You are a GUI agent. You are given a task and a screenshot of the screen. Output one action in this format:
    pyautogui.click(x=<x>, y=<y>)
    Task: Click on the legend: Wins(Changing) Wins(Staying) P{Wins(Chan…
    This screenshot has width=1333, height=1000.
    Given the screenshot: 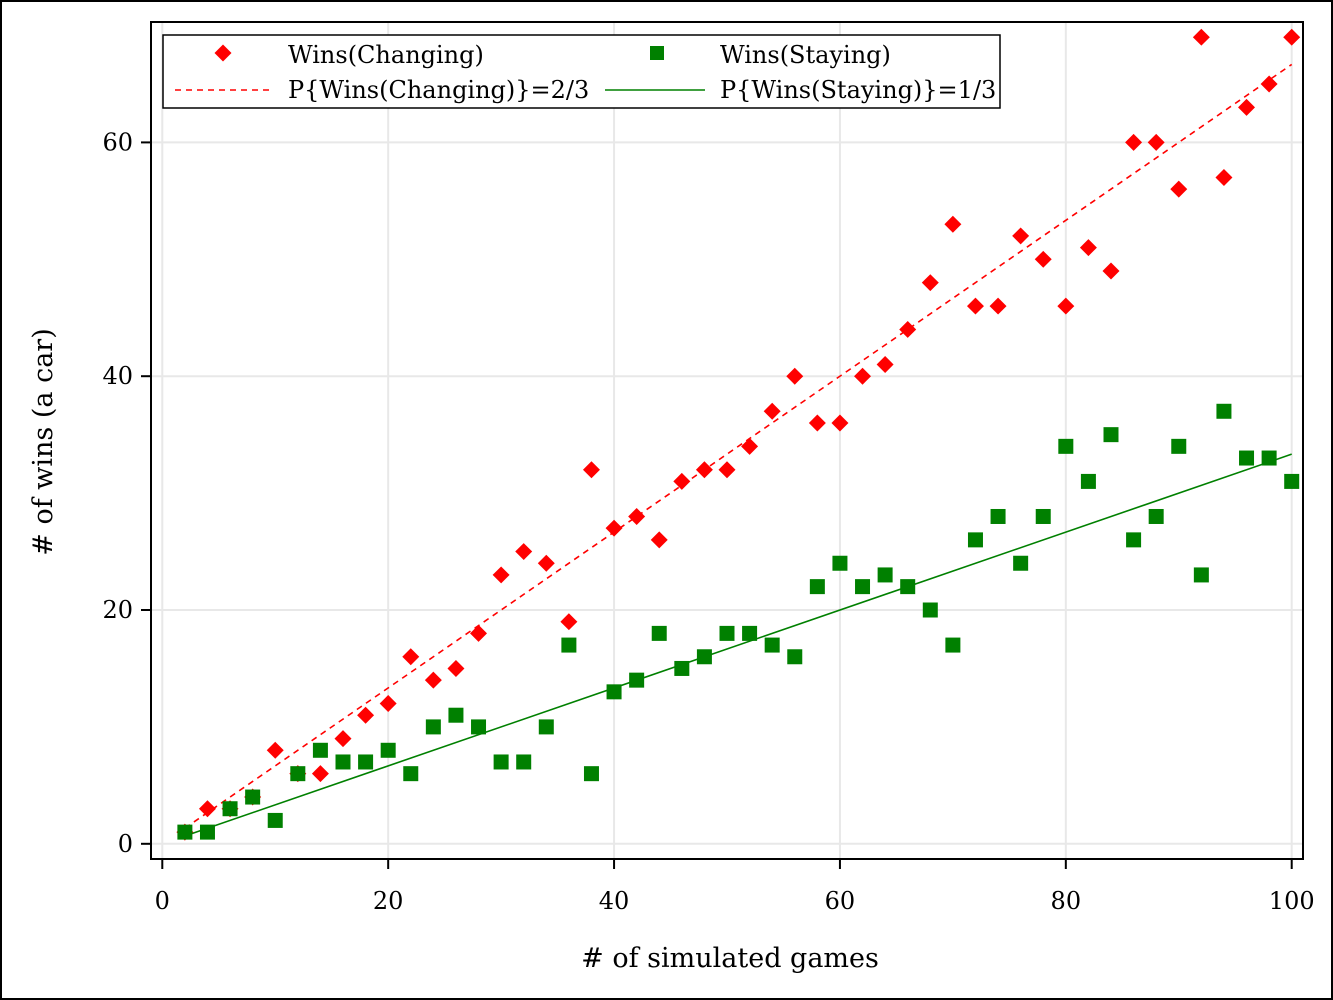 What is the action you would take?
    pyautogui.click(x=581, y=71)
    